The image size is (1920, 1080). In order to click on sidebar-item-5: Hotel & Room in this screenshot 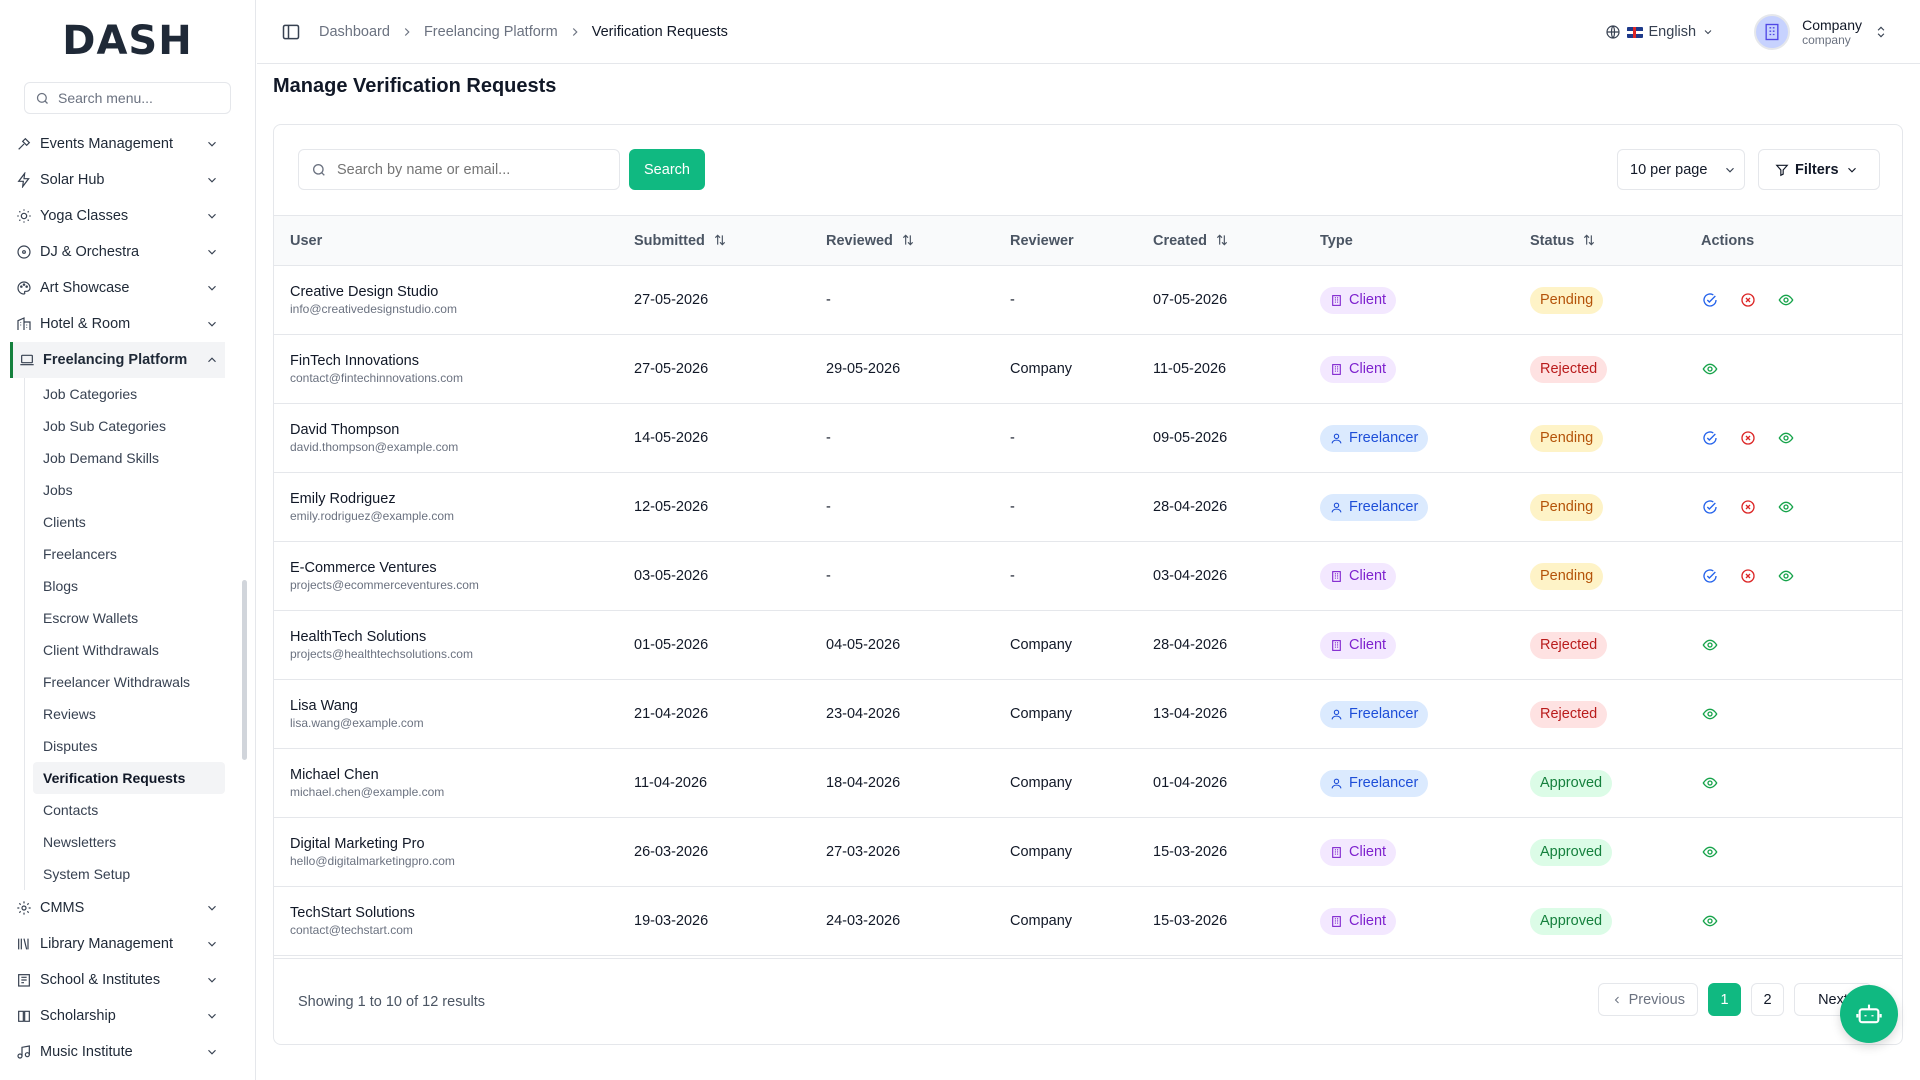, I will do `click(117, 324)`.